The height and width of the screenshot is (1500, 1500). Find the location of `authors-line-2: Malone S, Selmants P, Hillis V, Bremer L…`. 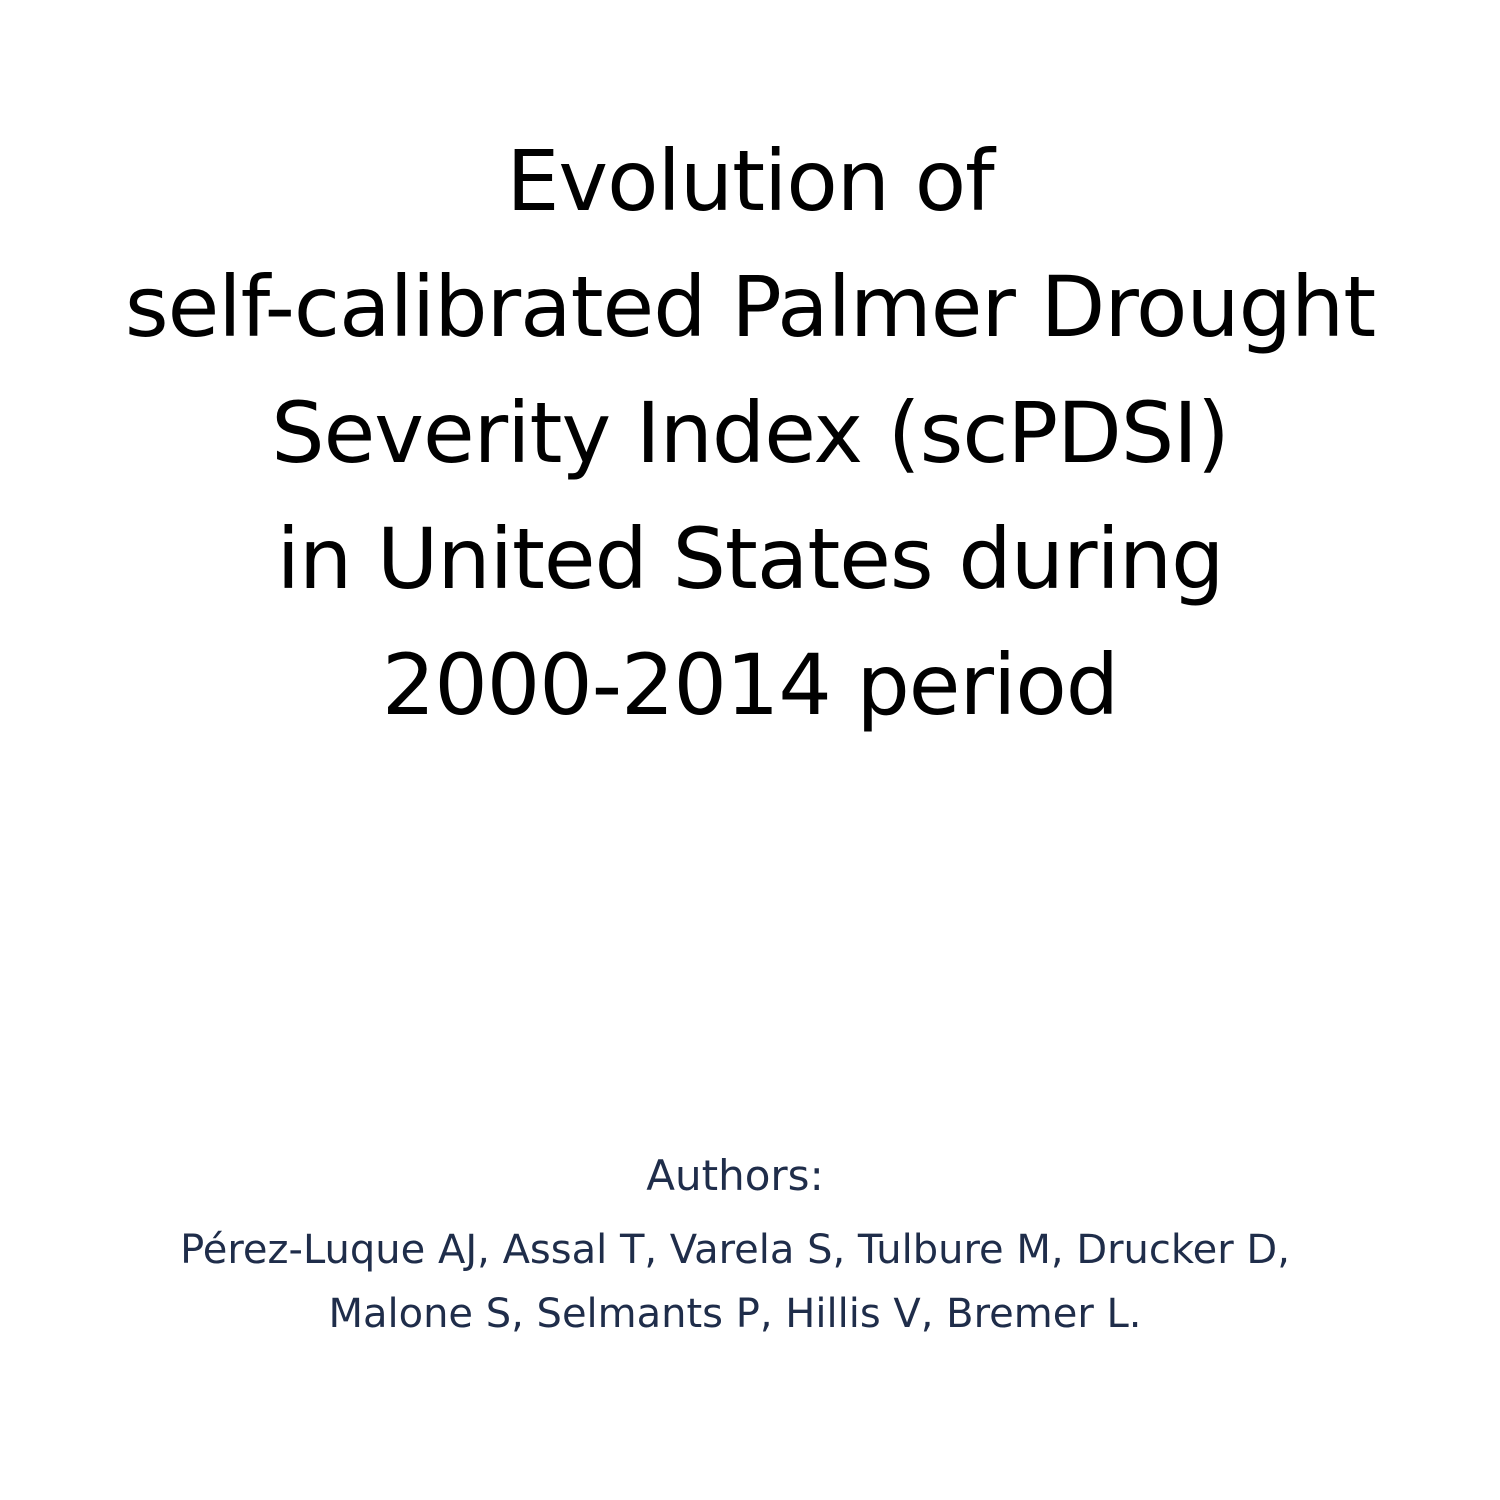

authors-line-2: Malone S, Selmants P, Hillis V, Bremer L… is located at coordinates (735, 1314).